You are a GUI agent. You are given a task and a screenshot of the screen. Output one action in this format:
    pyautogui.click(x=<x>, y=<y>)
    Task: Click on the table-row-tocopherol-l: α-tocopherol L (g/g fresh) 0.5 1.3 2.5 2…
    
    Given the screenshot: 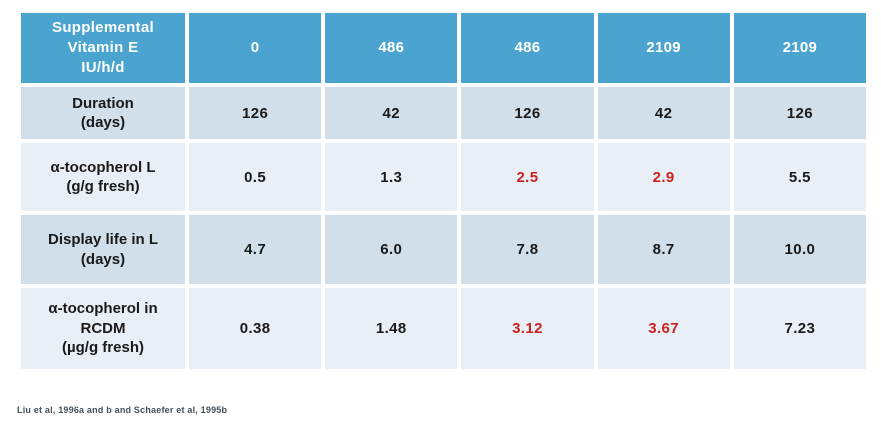 What is the action you would take?
    pyautogui.click(x=443, y=177)
    